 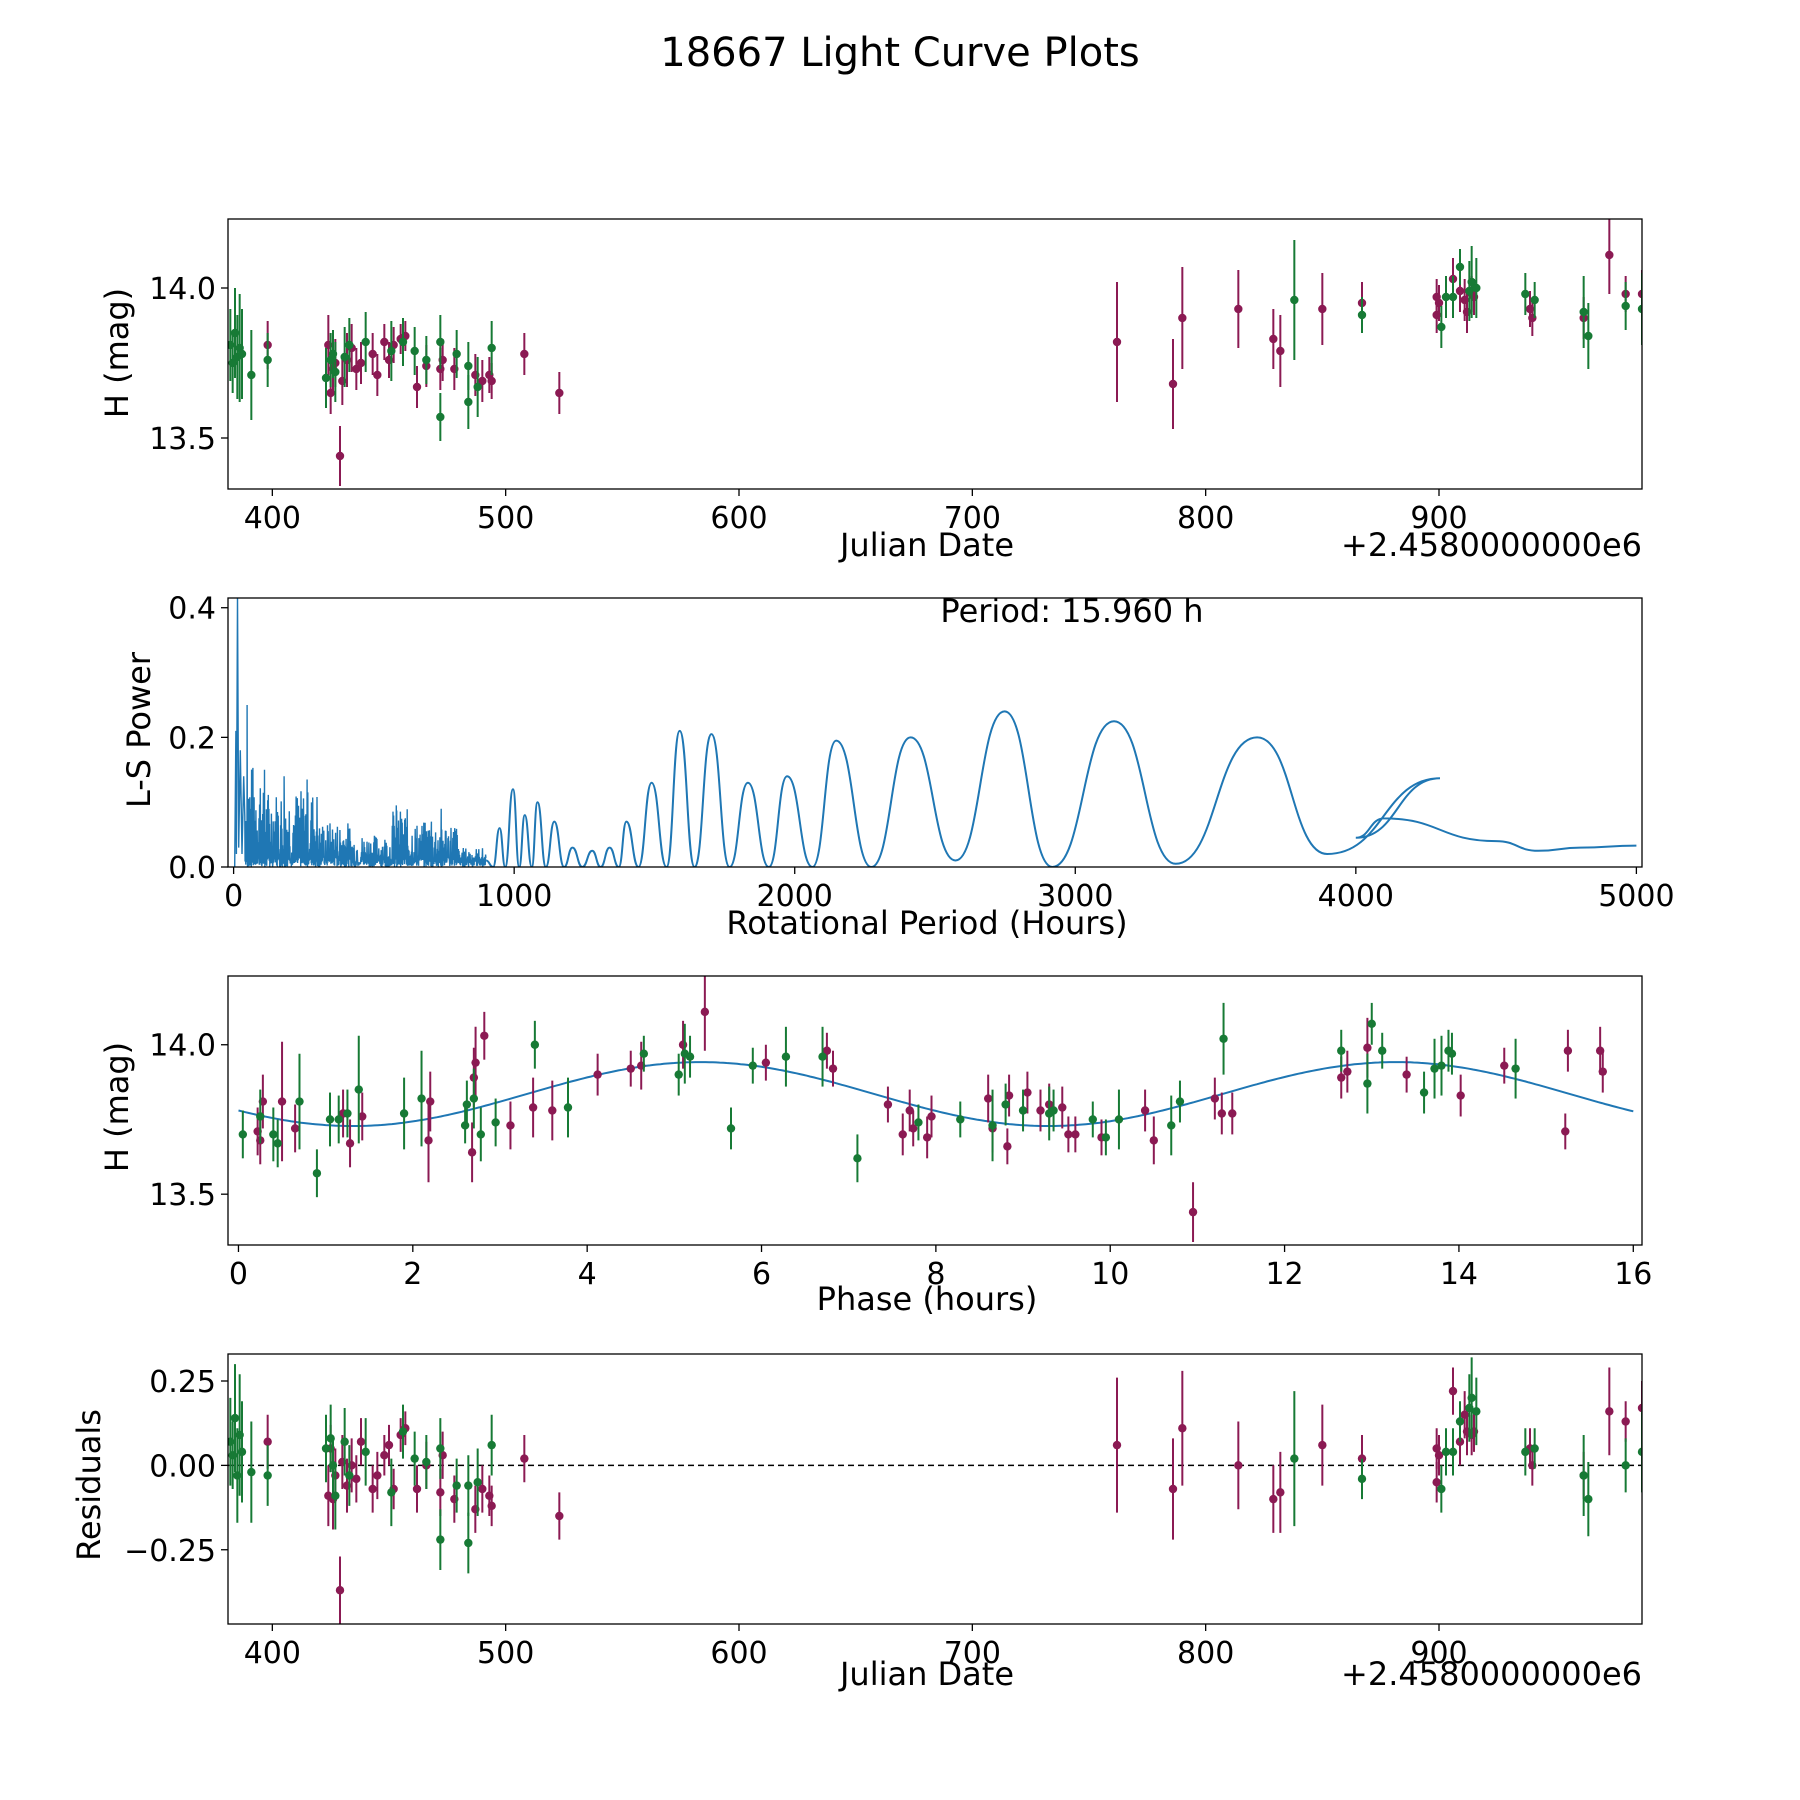 What do you see at coordinates (192, 609) in the screenshot?
I see `periodogram-ytick-label: 0.4` at bounding box center [192, 609].